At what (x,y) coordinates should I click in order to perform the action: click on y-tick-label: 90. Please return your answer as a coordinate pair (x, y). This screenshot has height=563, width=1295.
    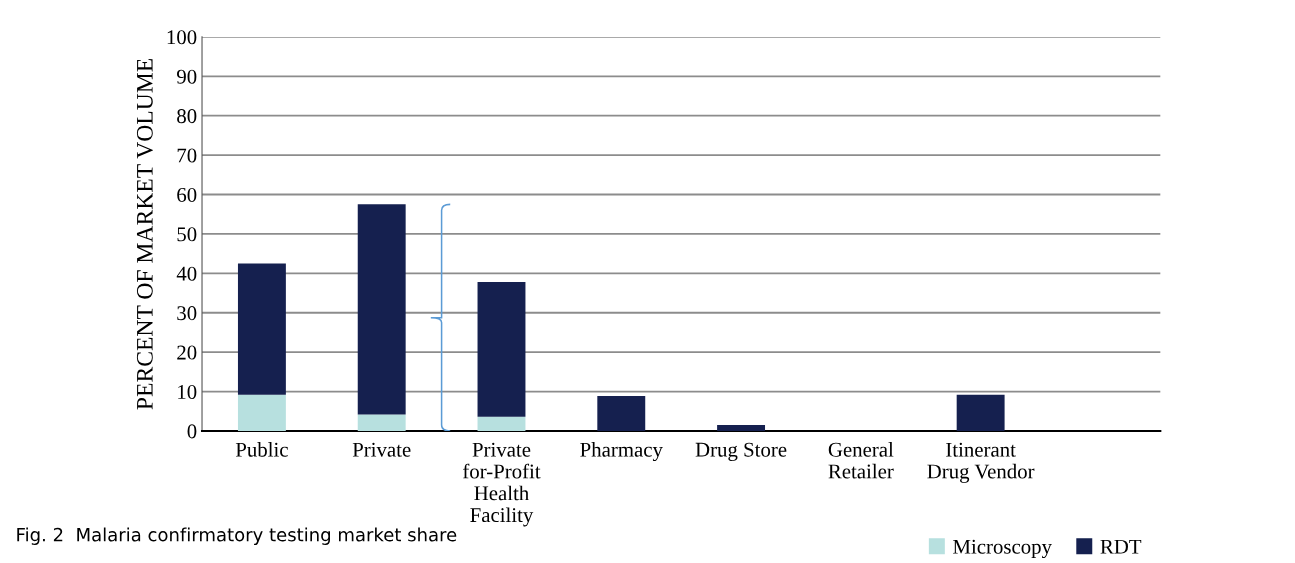
    Looking at the image, I should click on (187, 76).